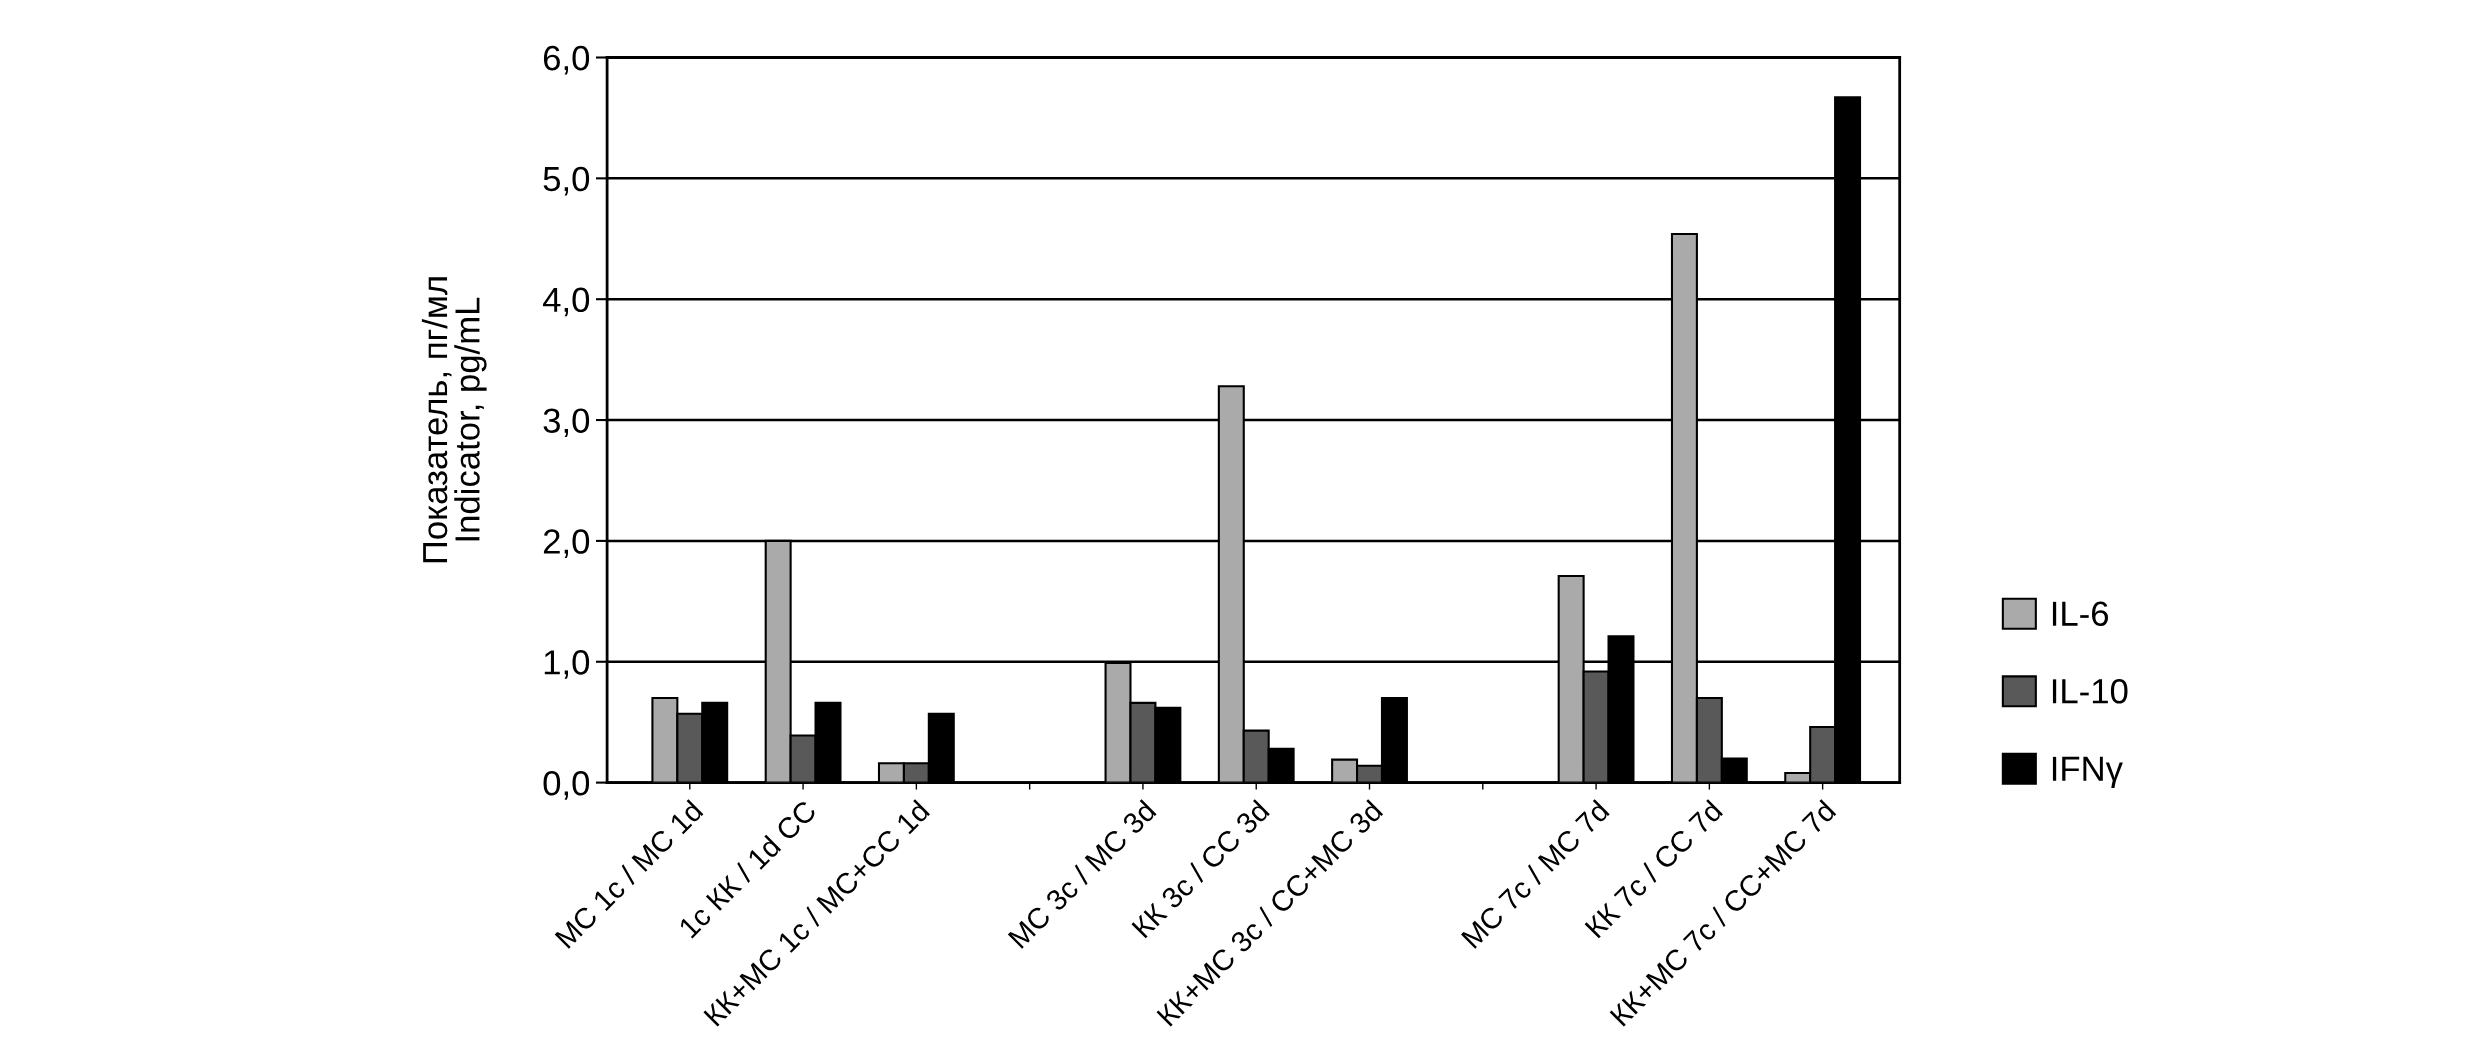 The width and height of the screenshot is (2480, 1057). I want to click on legend-label: IFNγ, so click(2087, 772).